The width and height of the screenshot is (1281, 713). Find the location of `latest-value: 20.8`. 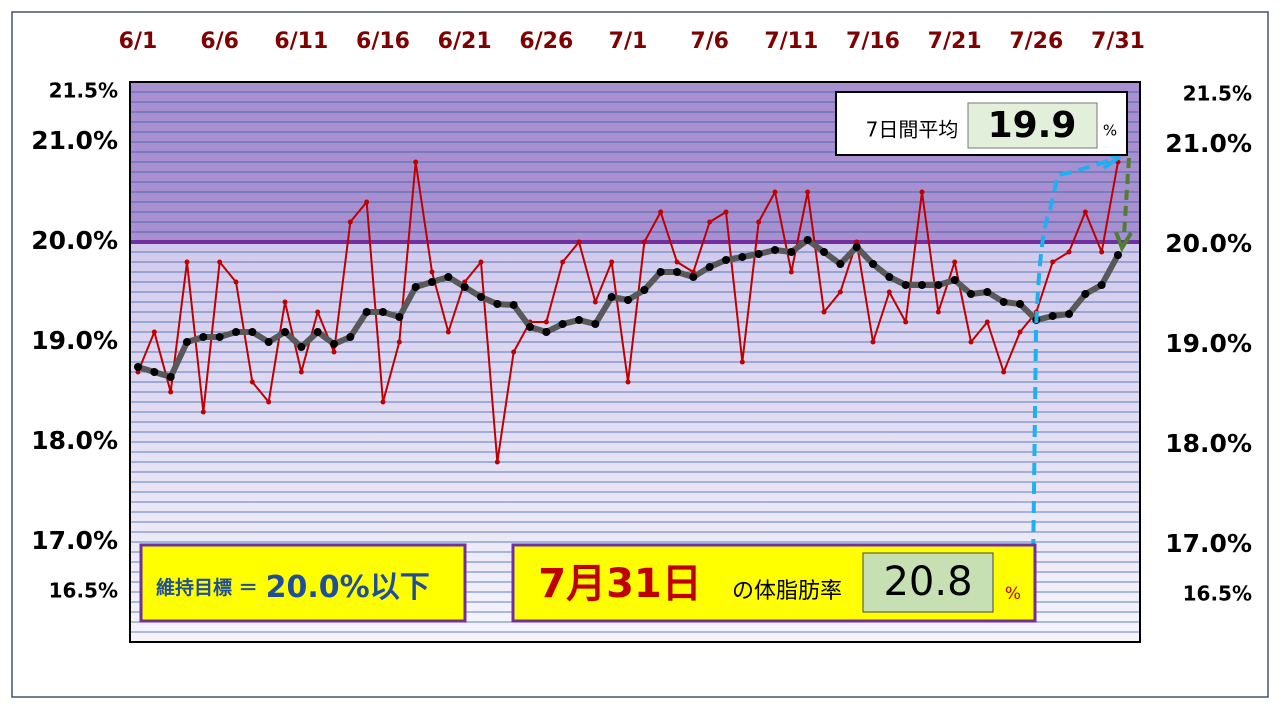

latest-value: 20.8 is located at coordinates (927, 582).